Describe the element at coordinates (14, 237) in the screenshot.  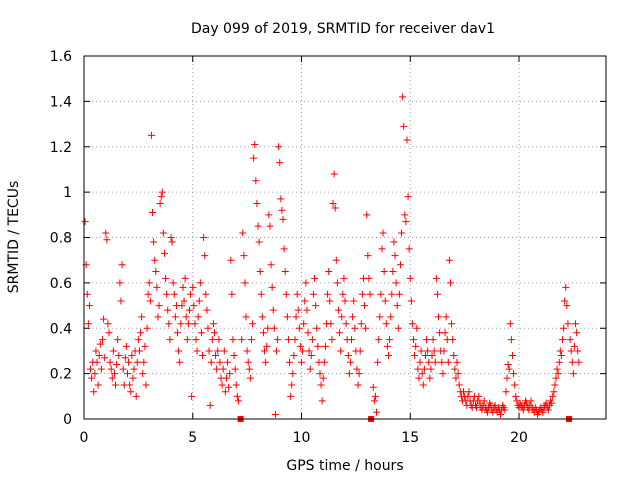
I see `y-axis-title: SRMTID / TECUs` at that location.